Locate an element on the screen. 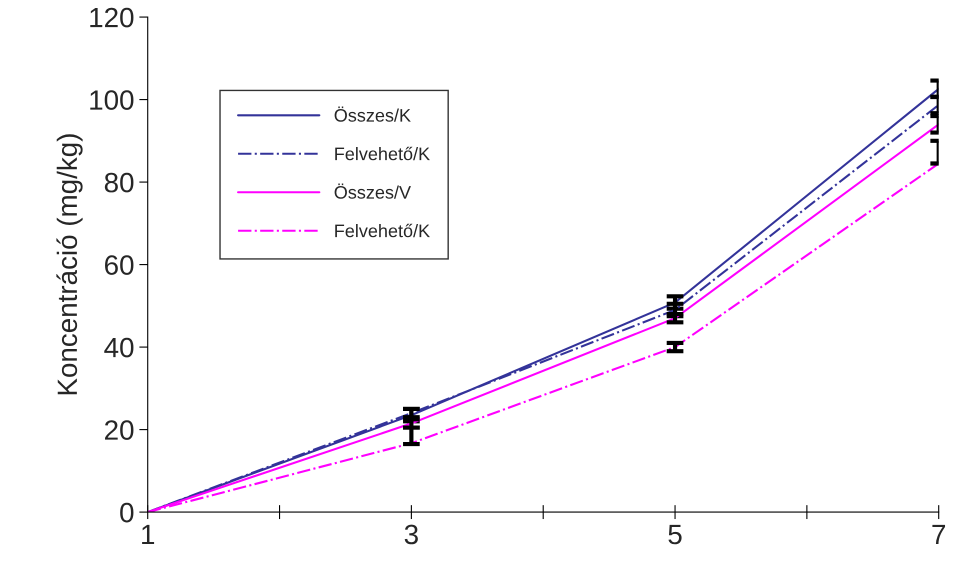  x-tick-label: 7 is located at coordinates (939, 534).